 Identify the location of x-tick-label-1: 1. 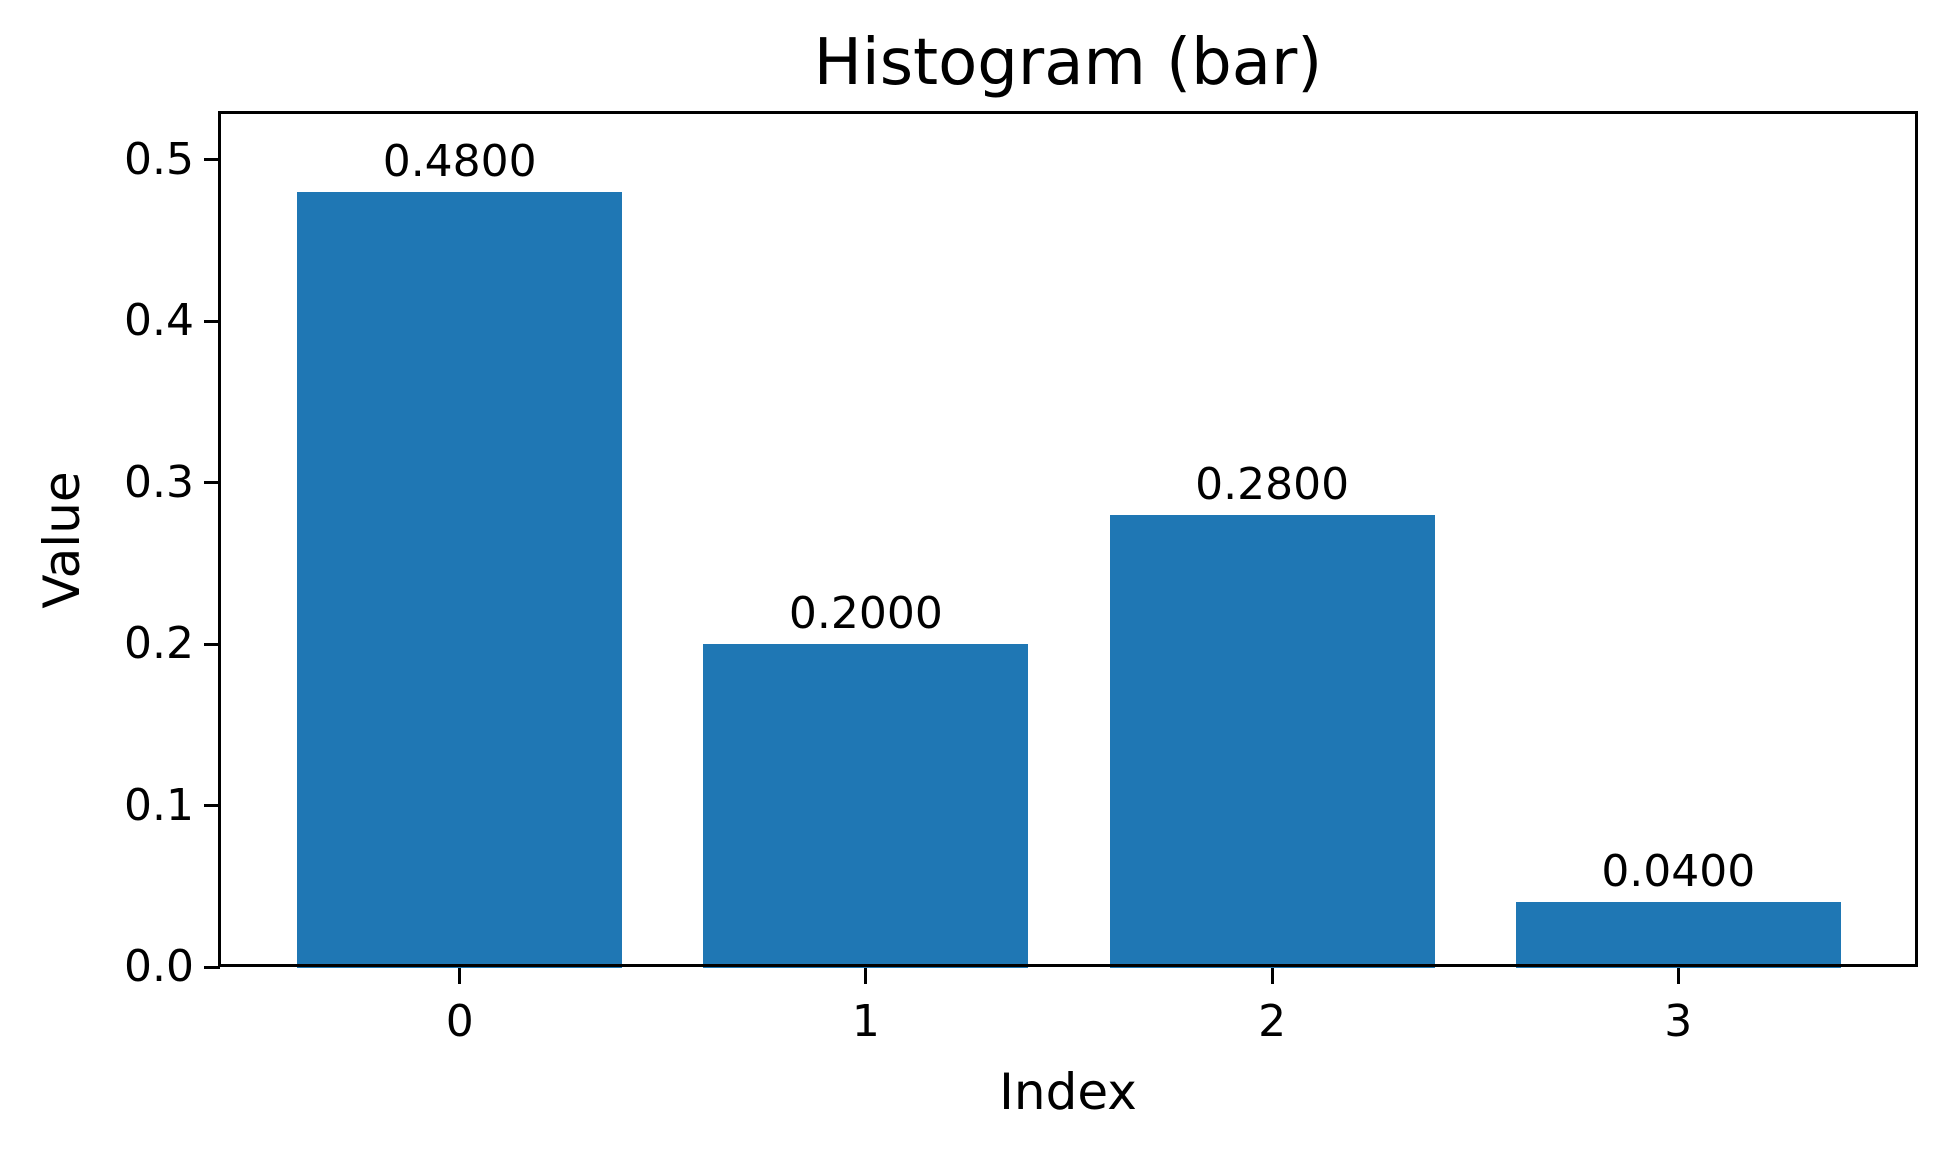
(865, 1021).